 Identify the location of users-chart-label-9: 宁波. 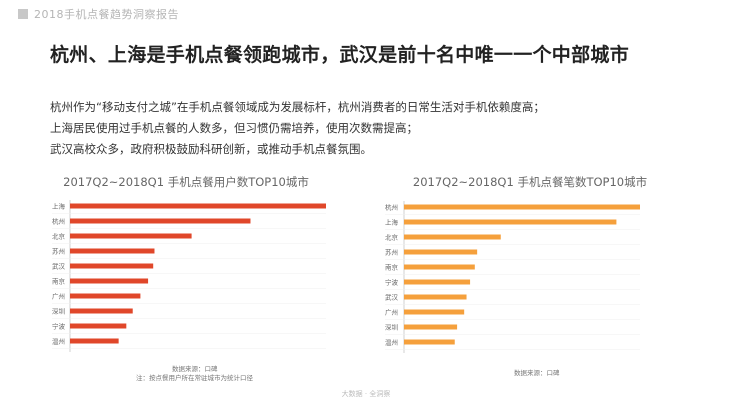
(59, 326).